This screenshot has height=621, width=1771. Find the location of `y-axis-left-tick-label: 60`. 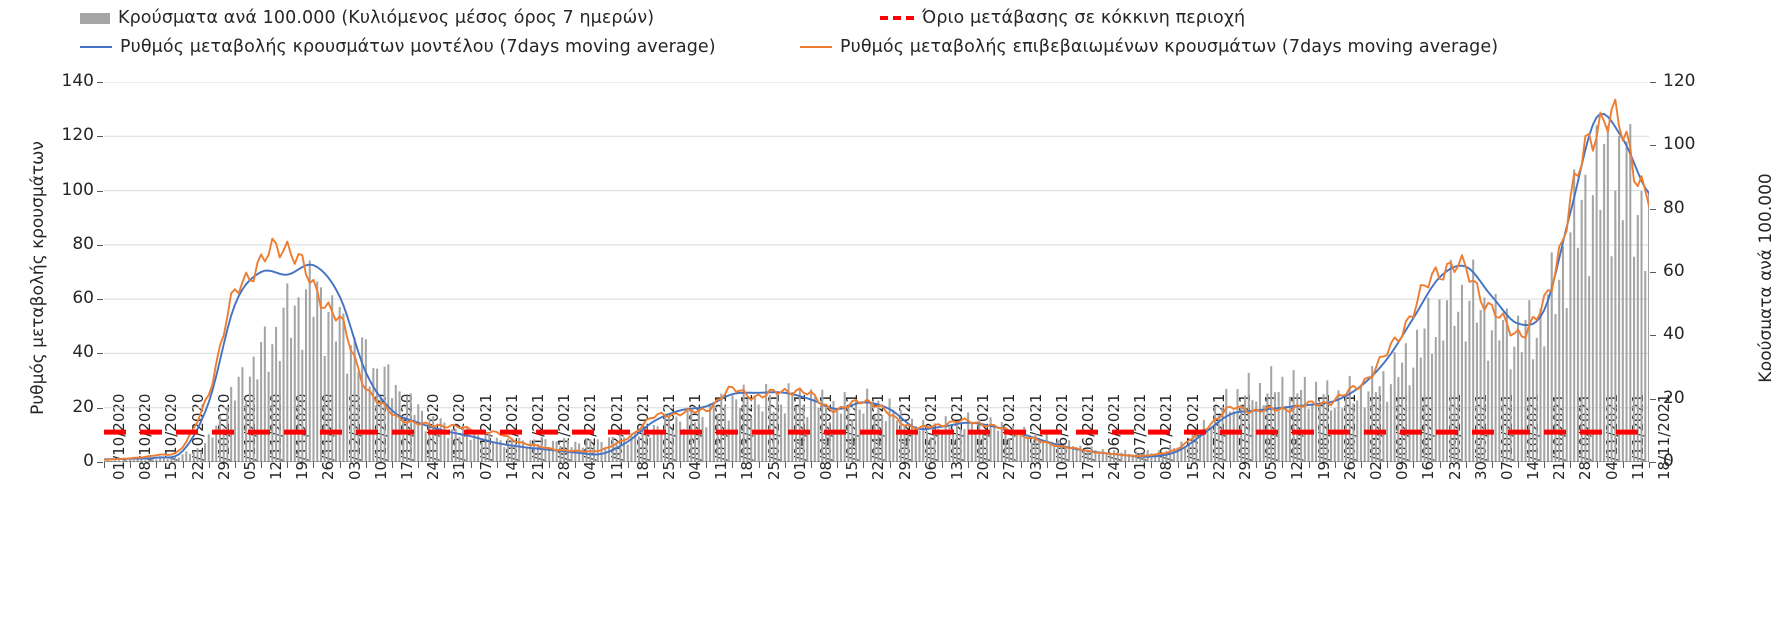

y-axis-left-tick-label: 60 is located at coordinates (83, 298).